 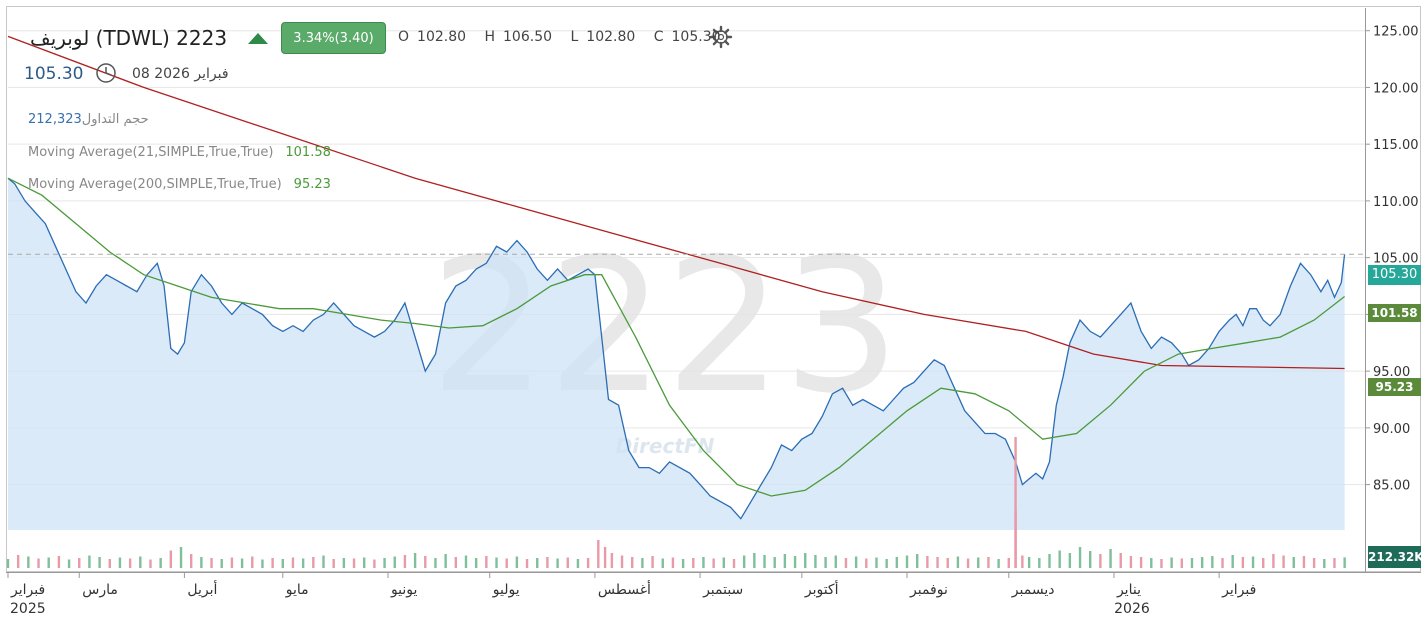 What do you see at coordinates (566, 37) in the screenshot?
I see `ohlc-readout: O 102.80 H 106.50 L 102.80 C 105.30` at bounding box center [566, 37].